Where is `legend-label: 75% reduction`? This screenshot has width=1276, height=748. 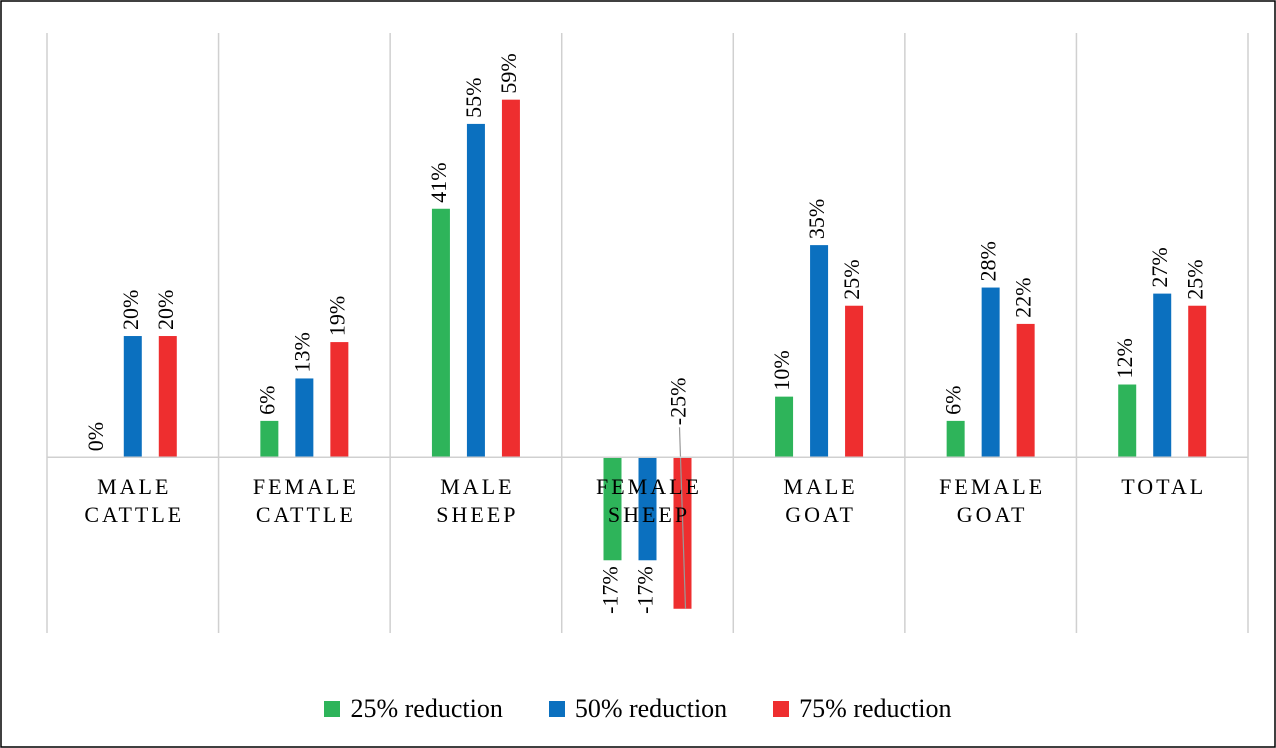 legend-label: 75% reduction is located at coordinates (875, 708).